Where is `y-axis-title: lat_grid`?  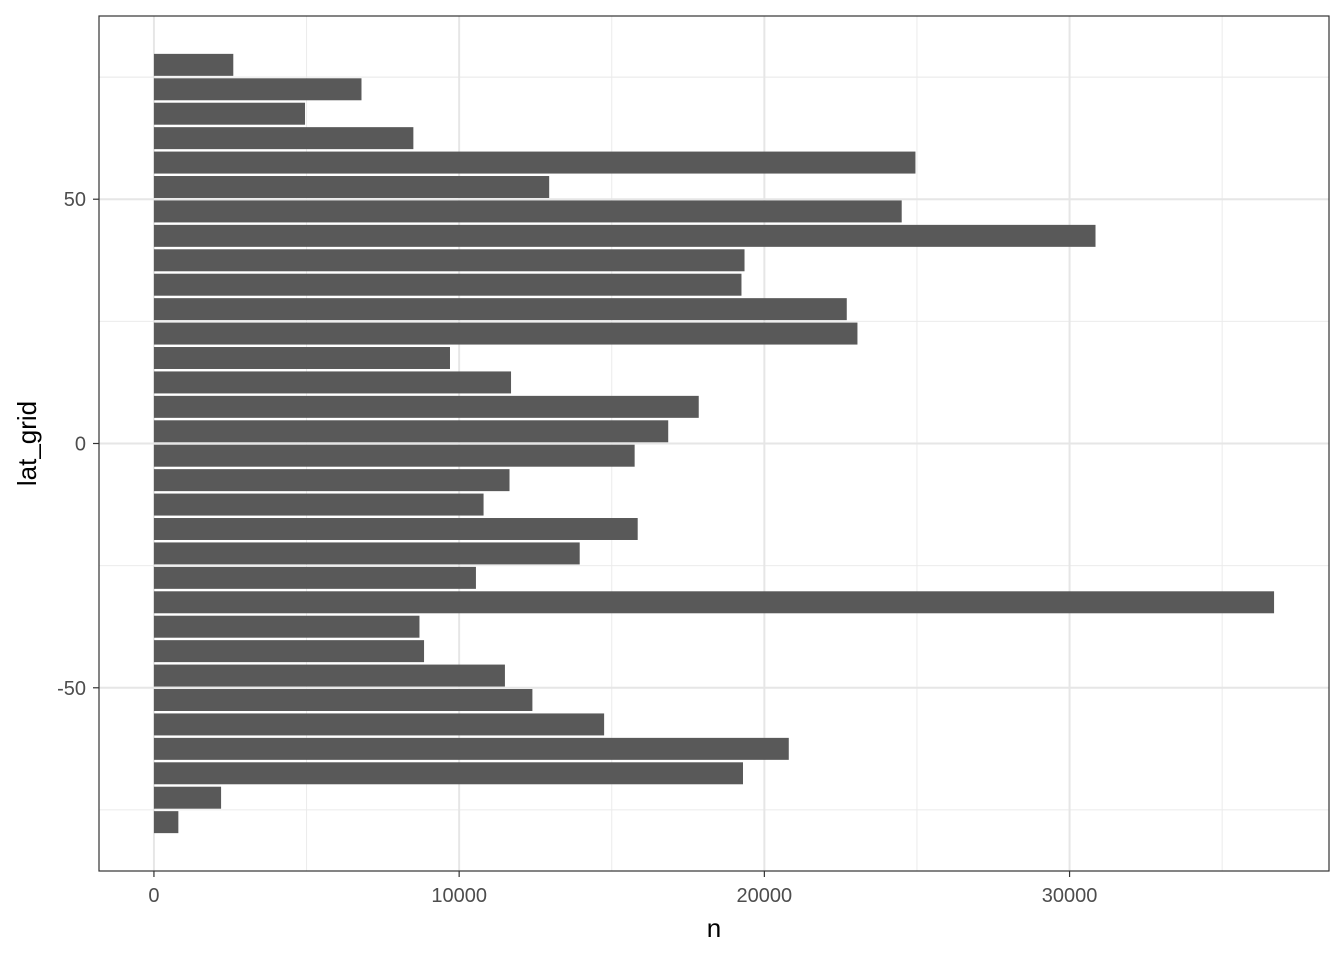 y-axis-title: lat_grid is located at coordinates (27, 443).